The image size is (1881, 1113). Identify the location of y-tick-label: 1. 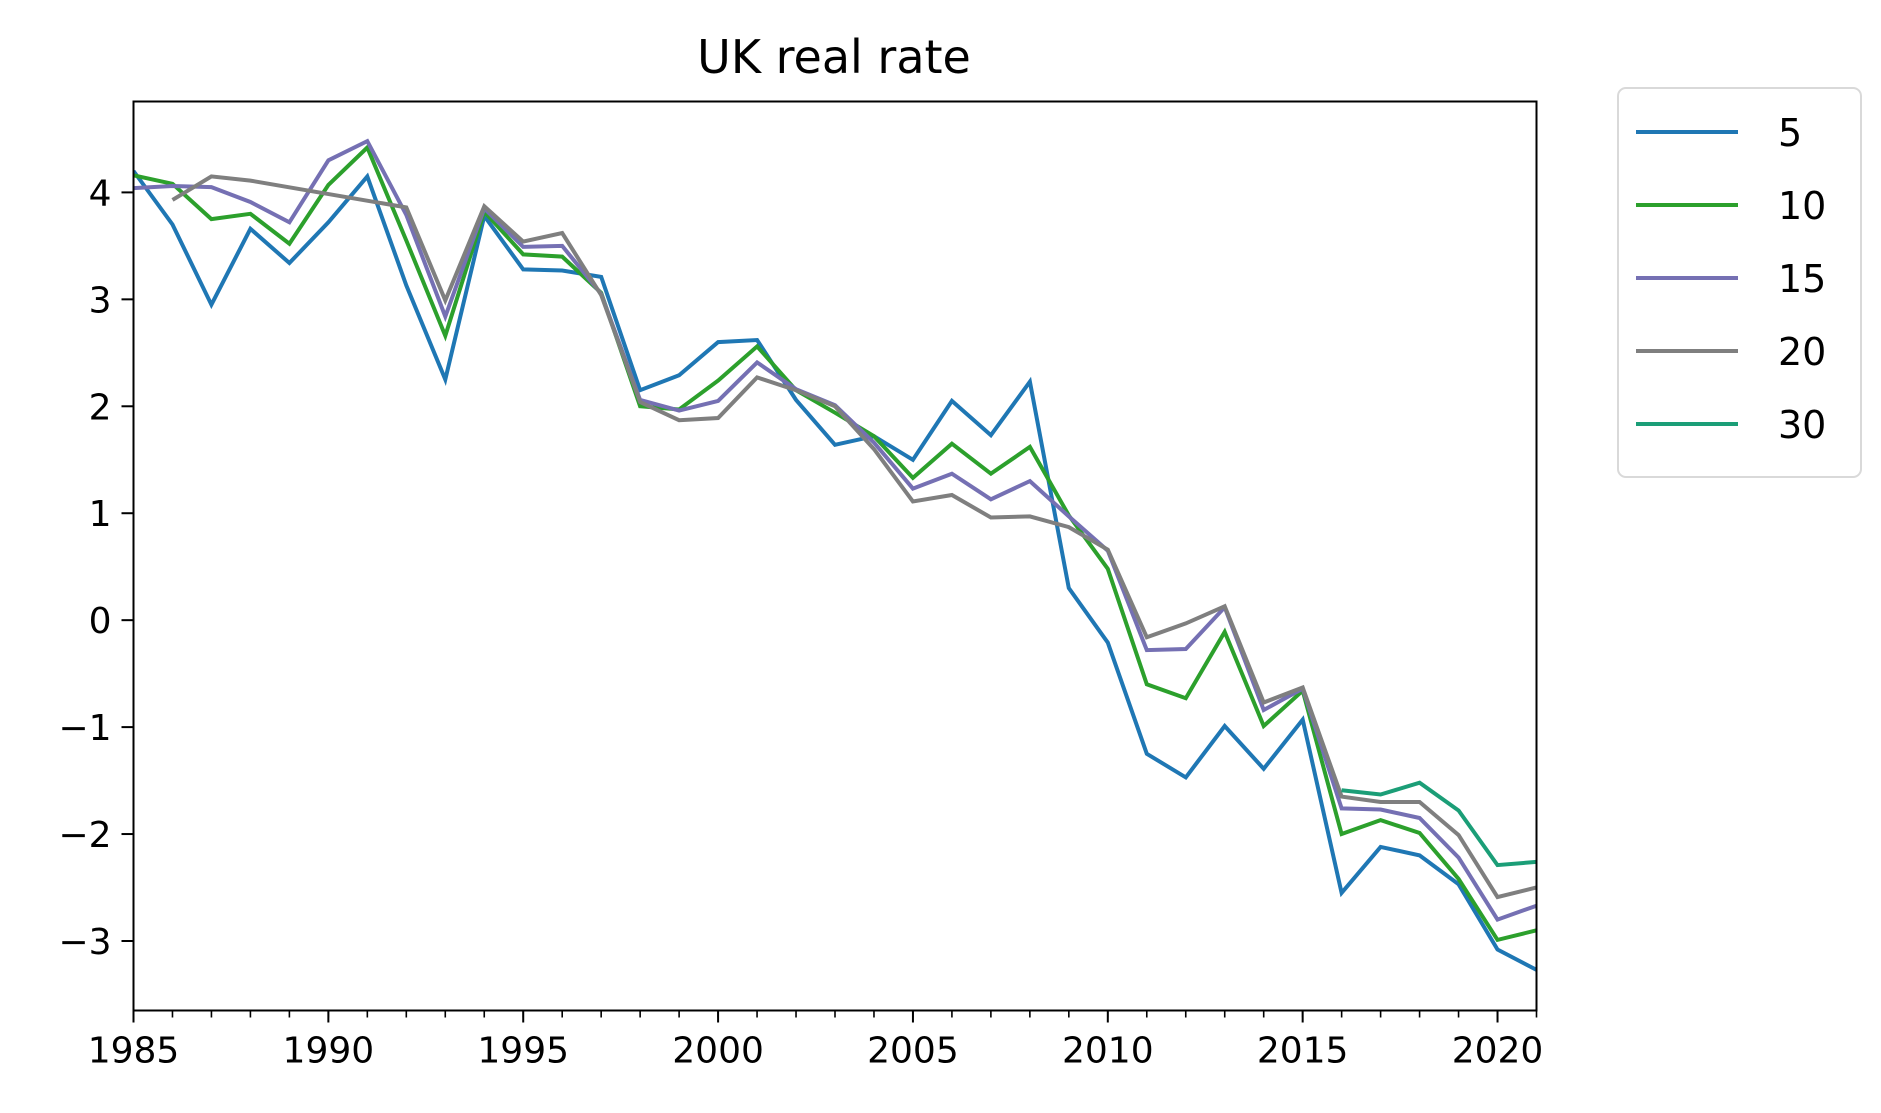
(100, 514).